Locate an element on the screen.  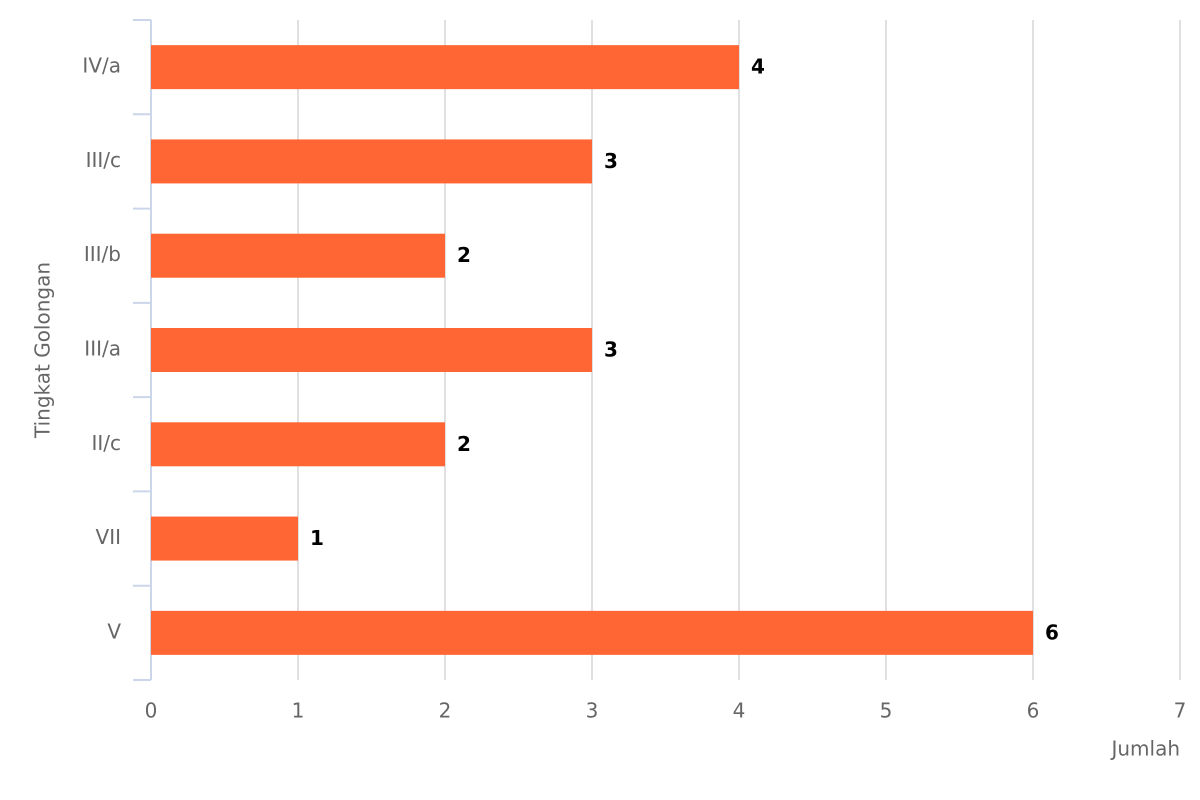
y-tick-label: VII is located at coordinates (108, 537).